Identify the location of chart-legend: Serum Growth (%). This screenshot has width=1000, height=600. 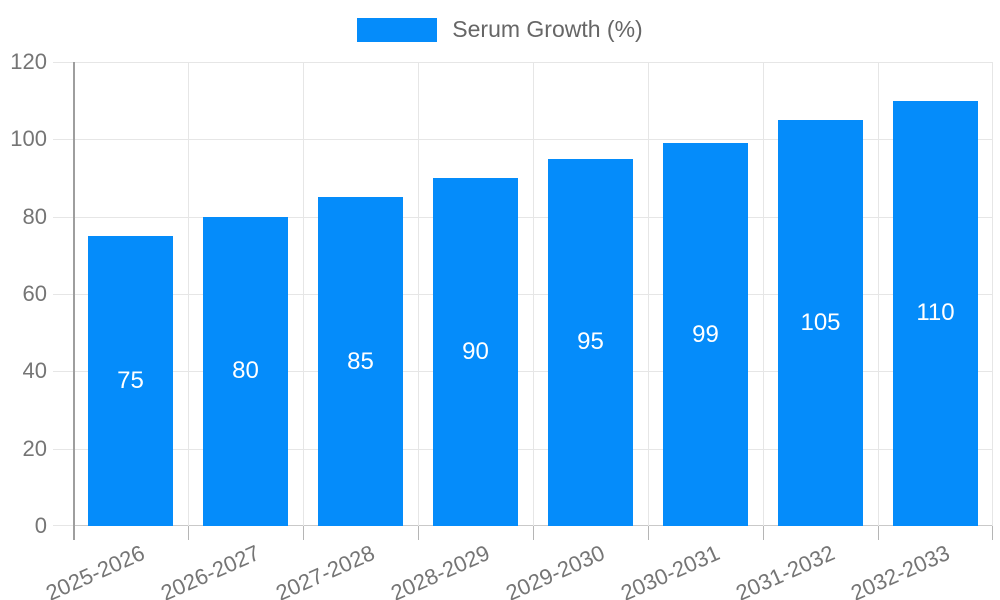
(500, 29).